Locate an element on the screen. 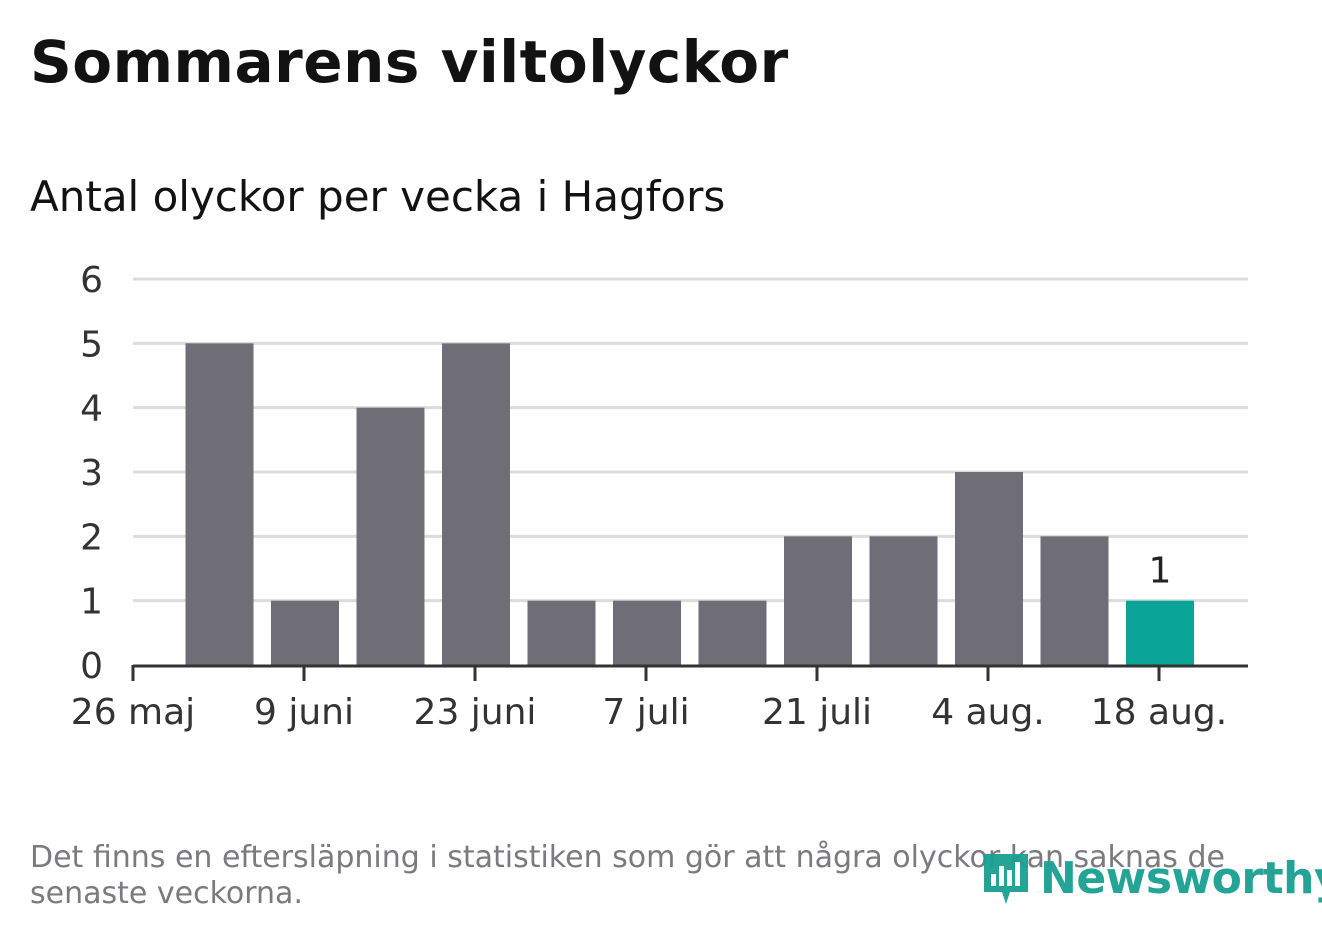  brand-name: Newsworthy is located at coordinates (1181, 878).